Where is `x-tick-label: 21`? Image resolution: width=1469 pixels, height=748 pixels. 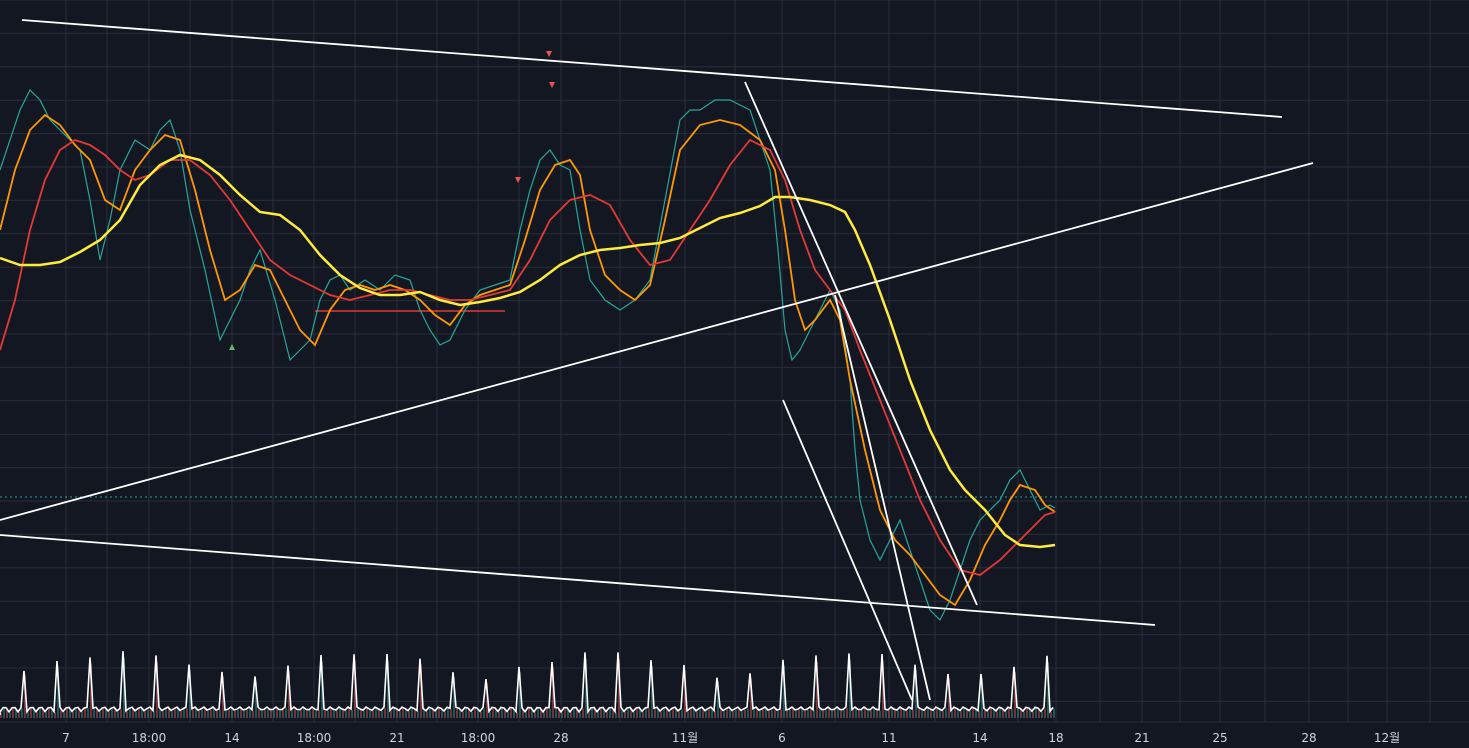 x-tick-label: 21 is located at coordinates (1141, 738).